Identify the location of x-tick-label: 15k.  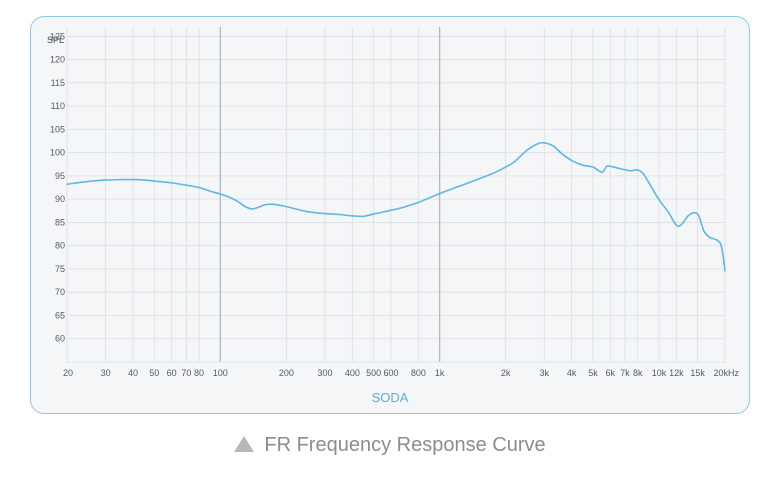
(697, 373).